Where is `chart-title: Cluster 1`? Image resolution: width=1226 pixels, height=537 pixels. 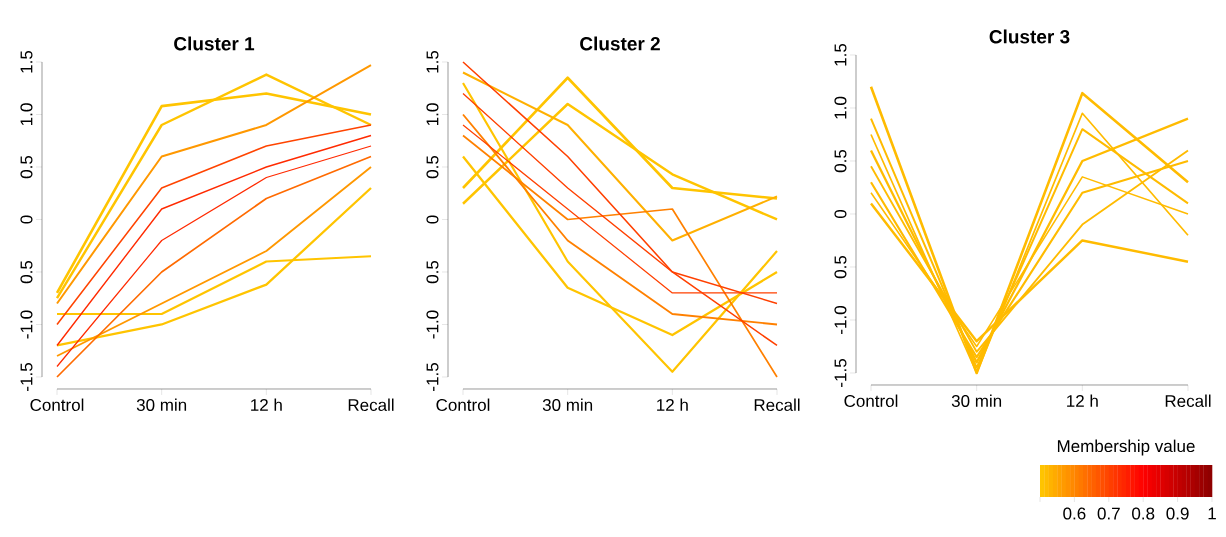 chart-title: Cluster 1 is located at coordinates (214, 43).